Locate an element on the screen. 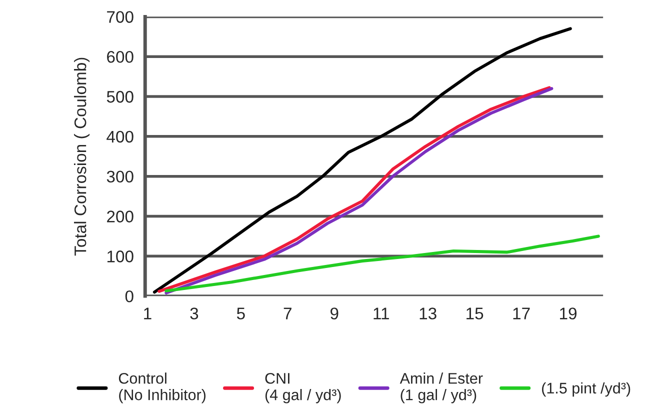 The image size is (645, 417). y-tick-label: 400 is located at coordinates (120, 136).